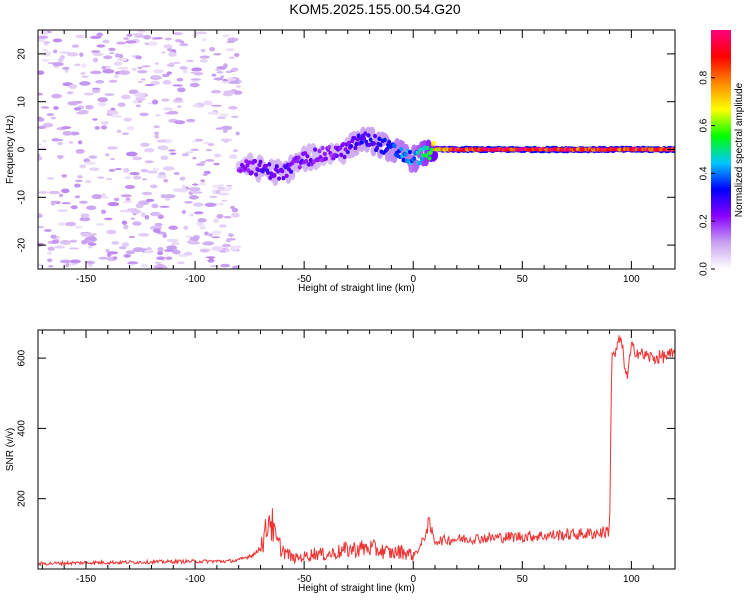 The width and height of the screenshot is (750, 600). What do you see at coordinates (739, 149) in the screenshot?
I see `colorbar-label: Normalized spectral amplitude` at bounding box center [739, 149].